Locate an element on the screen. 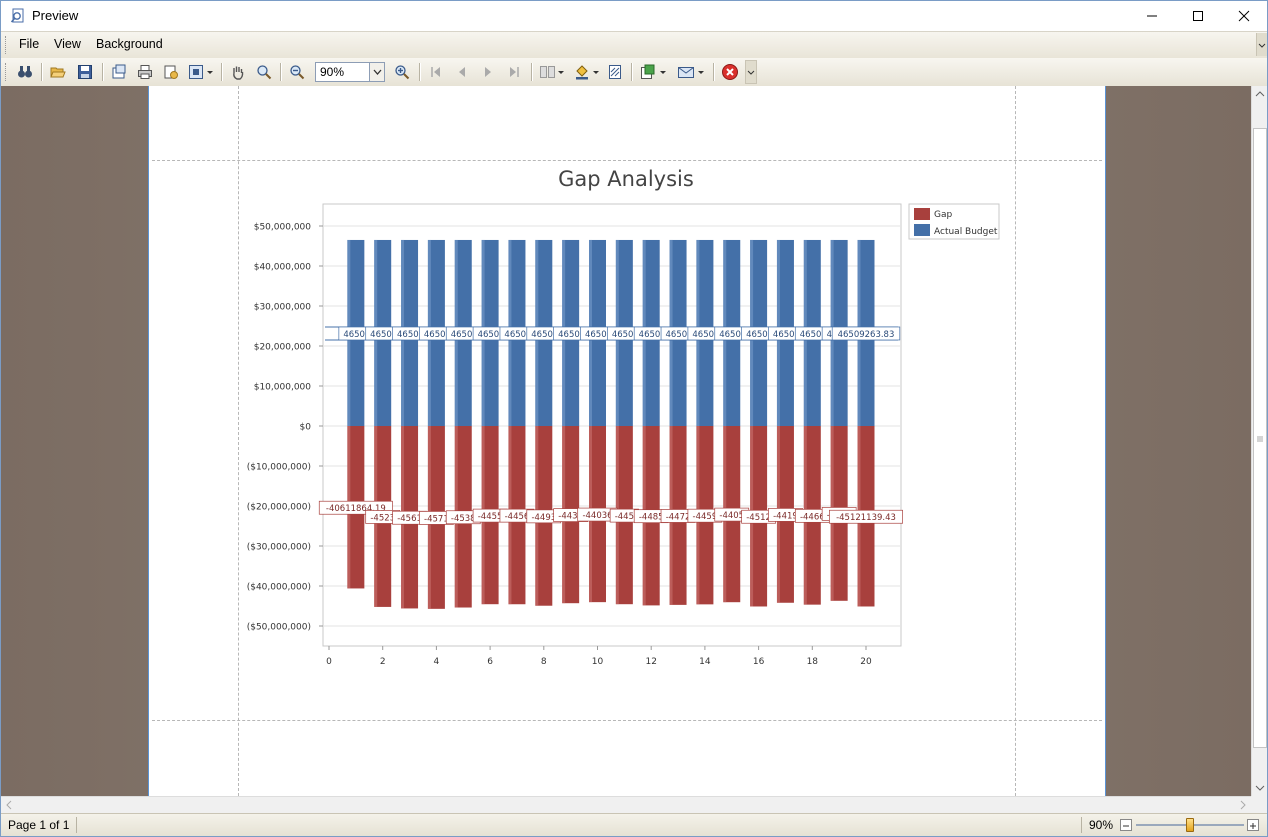 The image size is (1268, 837). grip-icon is located at coordinates (1260, 439).